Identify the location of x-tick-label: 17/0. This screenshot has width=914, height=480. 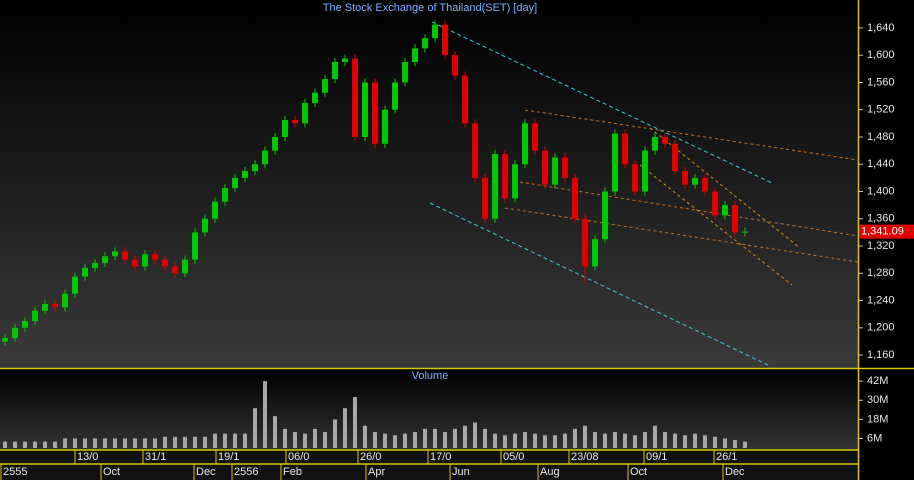
(440, 457).